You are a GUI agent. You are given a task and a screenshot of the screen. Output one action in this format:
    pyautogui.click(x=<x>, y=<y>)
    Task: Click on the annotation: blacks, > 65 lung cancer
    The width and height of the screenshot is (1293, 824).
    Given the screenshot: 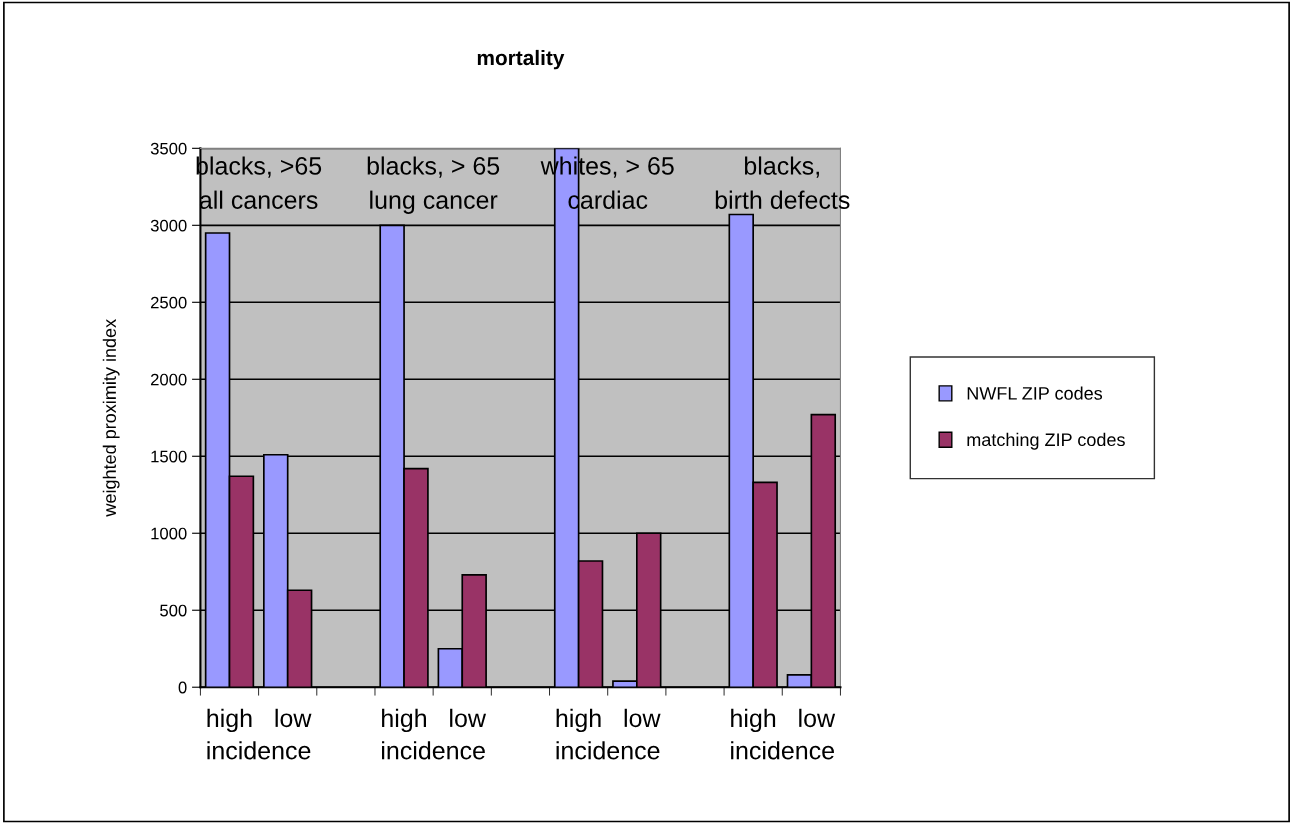 What is the action you would take?
    pyautogui.click(x=433, y=185)
    